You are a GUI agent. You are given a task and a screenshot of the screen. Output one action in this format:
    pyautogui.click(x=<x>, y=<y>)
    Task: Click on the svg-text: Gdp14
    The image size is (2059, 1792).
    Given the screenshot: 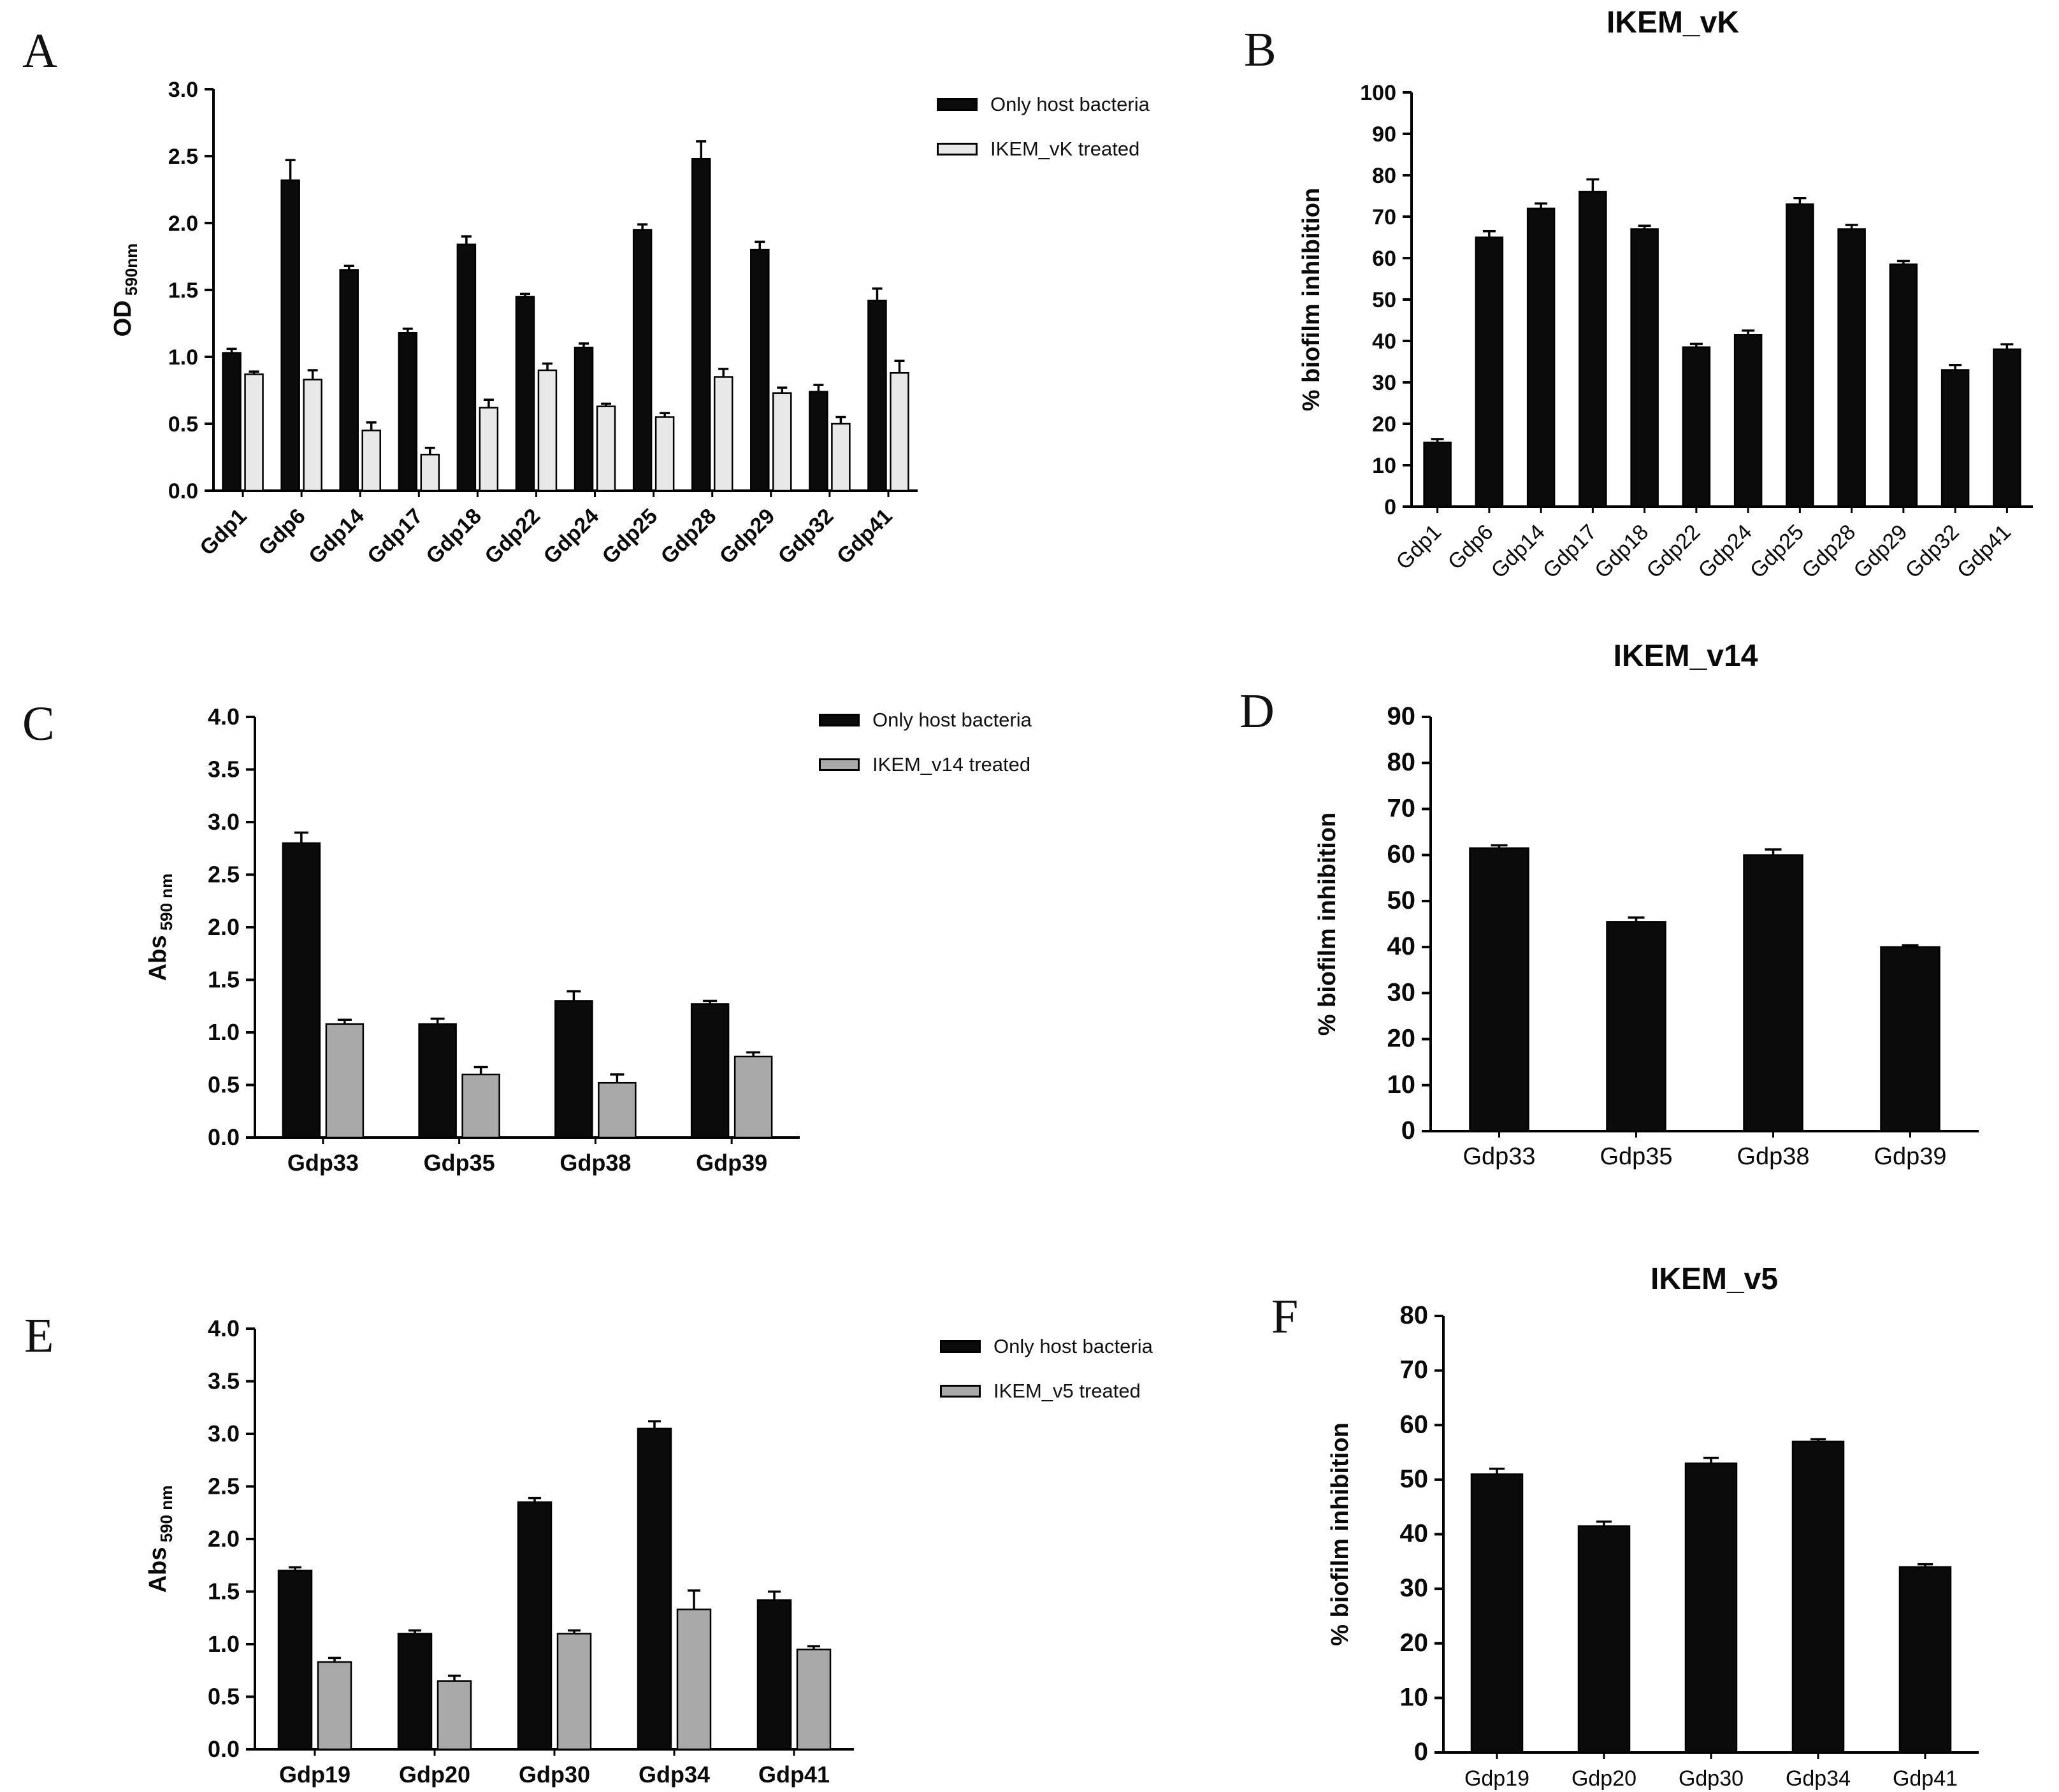 What is the action you would take?
    pyautogui.click(x=337, y=536)
    